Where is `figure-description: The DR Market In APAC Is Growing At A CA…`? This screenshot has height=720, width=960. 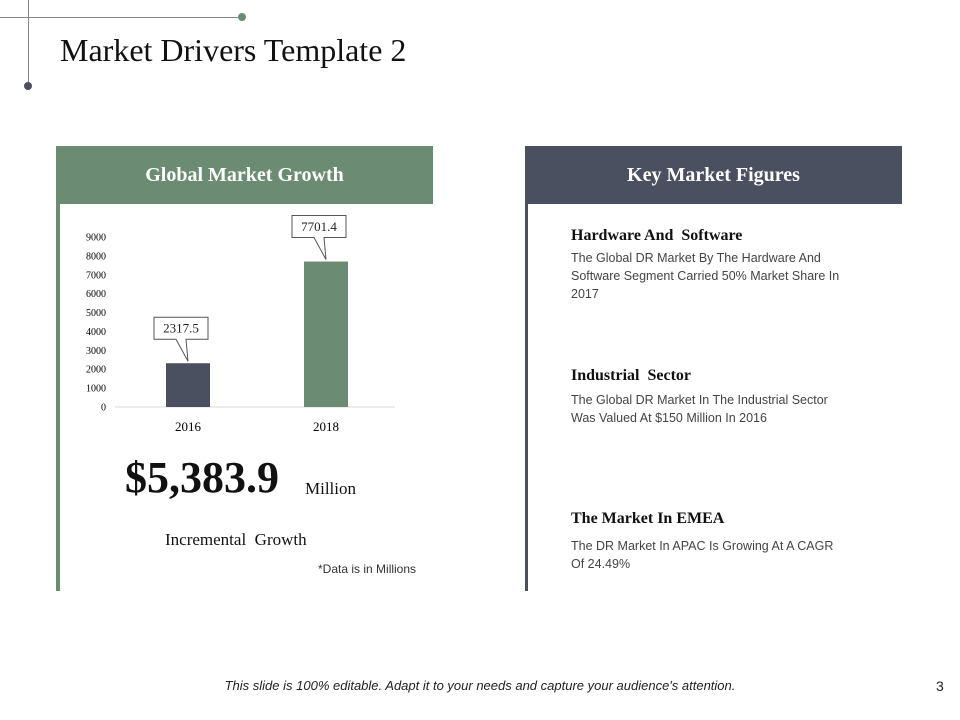 figure-description: The DR Market In APAC Is Growing At A CA… is located at coordinates (702, 555).